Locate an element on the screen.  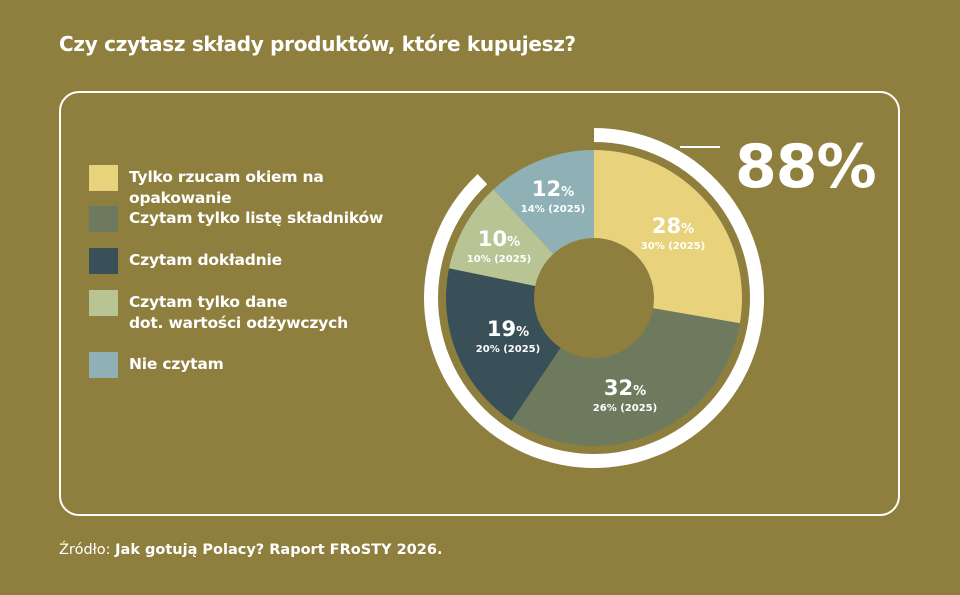
donut-slice is located at coordinates (625, 372).